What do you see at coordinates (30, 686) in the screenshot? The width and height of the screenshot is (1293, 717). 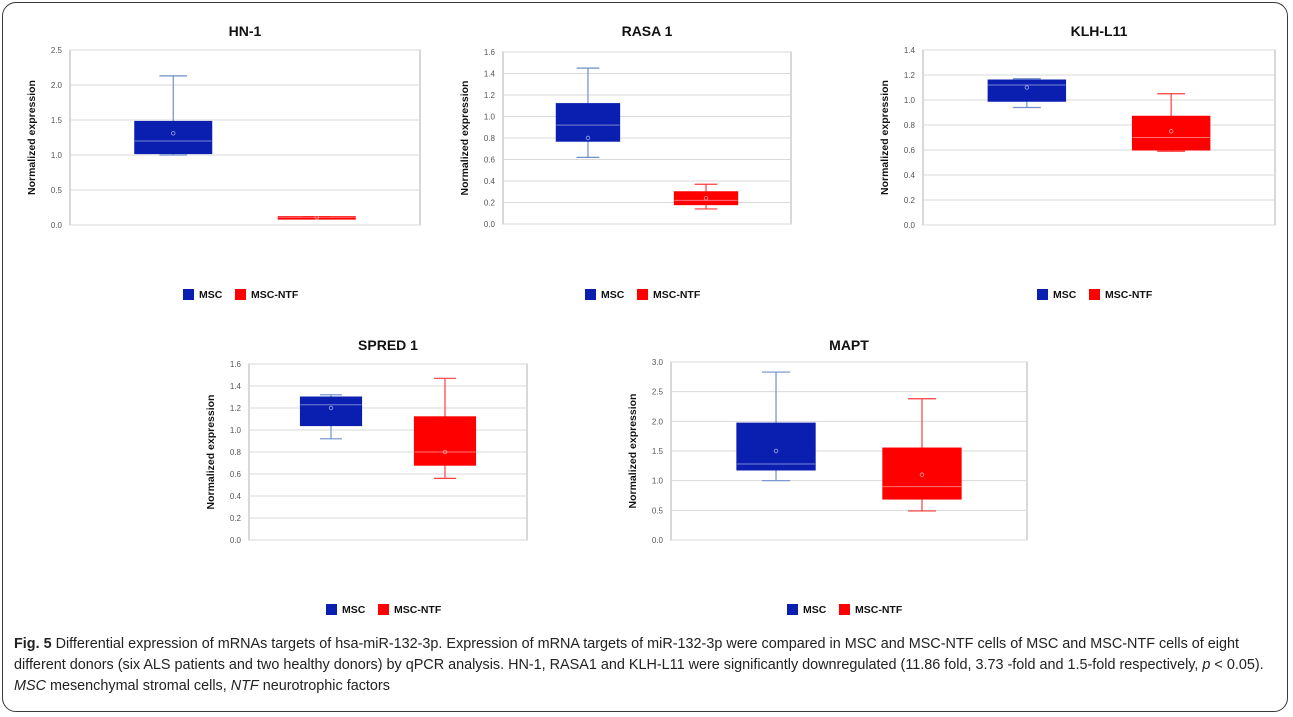 I see `caption-msc-abbr: MSC` at bounding box center [30, 686].